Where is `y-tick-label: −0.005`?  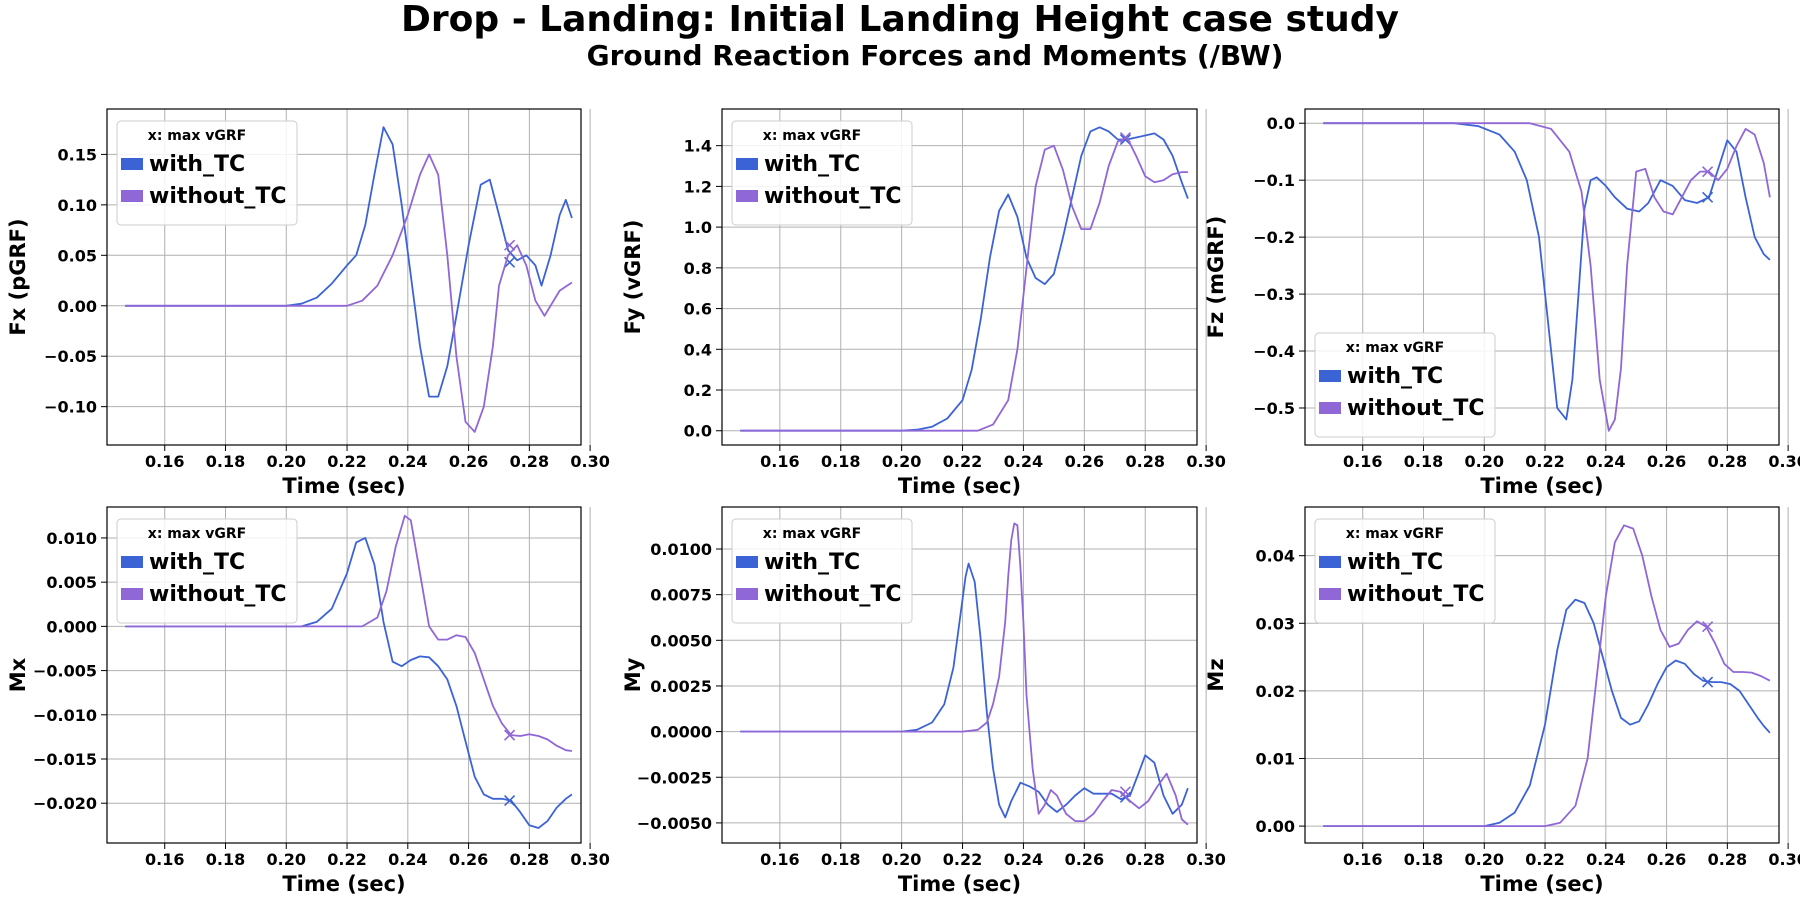 y-tick-label: −0.005 is located at coordinates (65, 671).